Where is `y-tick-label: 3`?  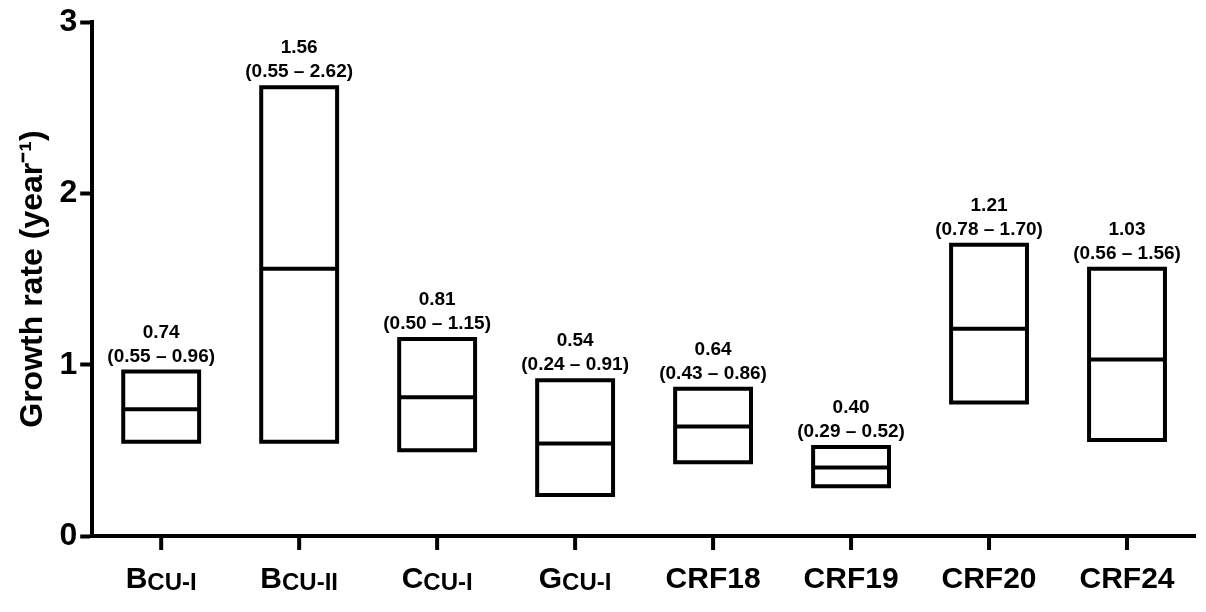
y-tick-label: 3 is located at coordinates (68, 20).